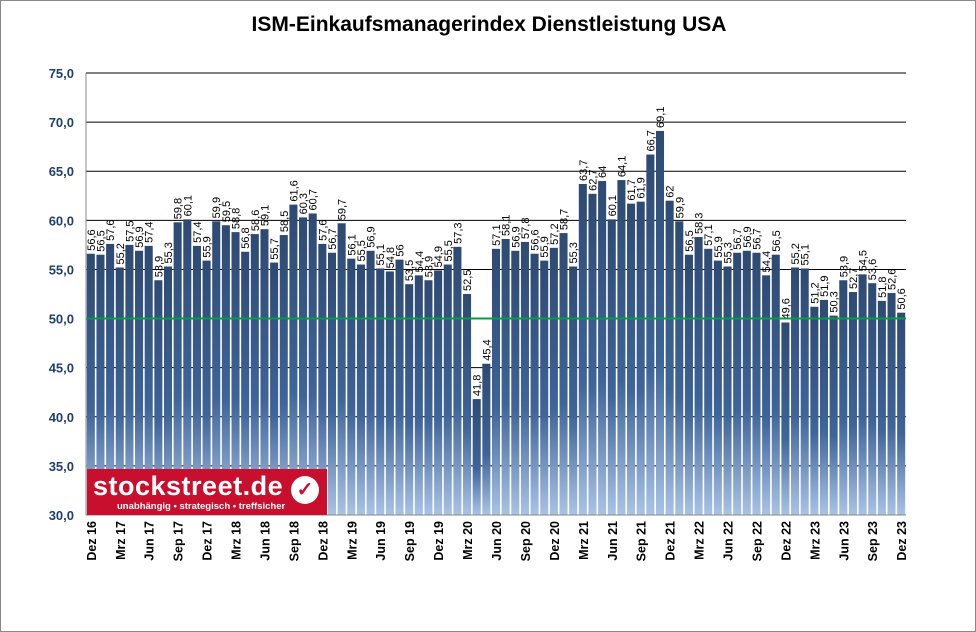 Image resolution: width=976 pixels, height=632 pixels. I want to click on x-tick-label: Mrz 21, so click(584, 540).